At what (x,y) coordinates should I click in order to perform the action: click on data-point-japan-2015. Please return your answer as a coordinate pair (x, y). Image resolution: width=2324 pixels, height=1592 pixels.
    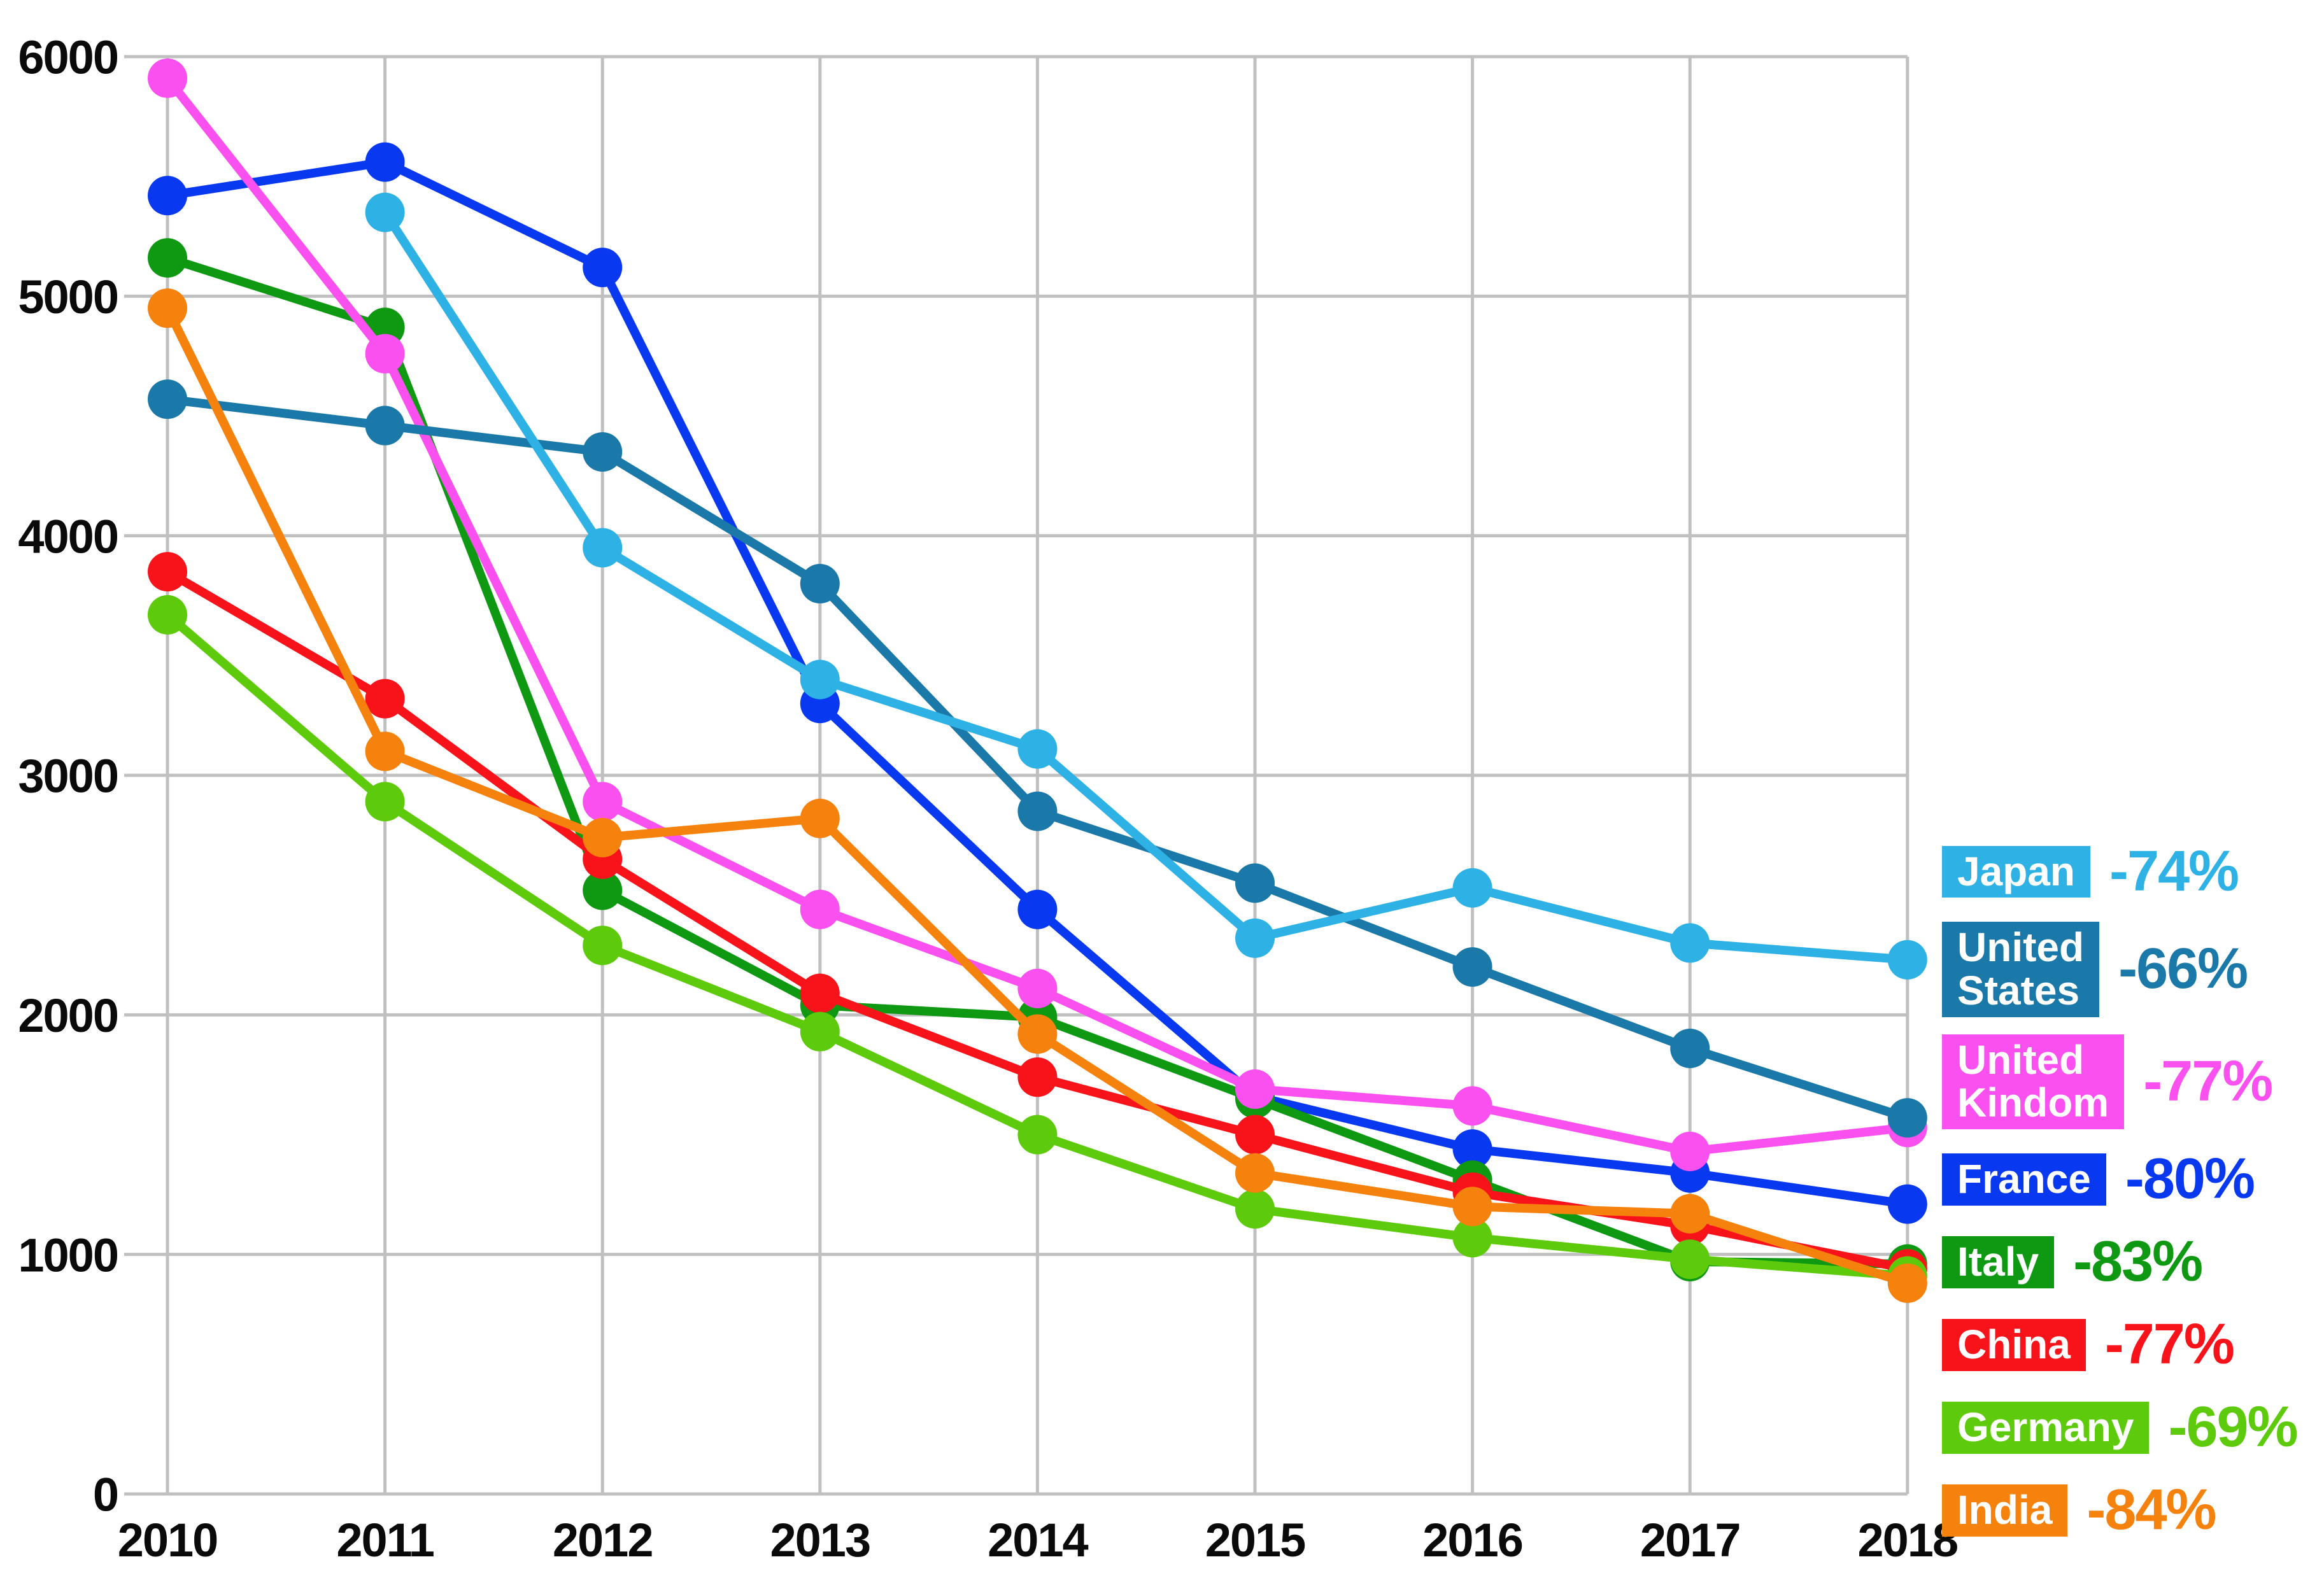
    Looking at the image, I should click on (1255, 938).